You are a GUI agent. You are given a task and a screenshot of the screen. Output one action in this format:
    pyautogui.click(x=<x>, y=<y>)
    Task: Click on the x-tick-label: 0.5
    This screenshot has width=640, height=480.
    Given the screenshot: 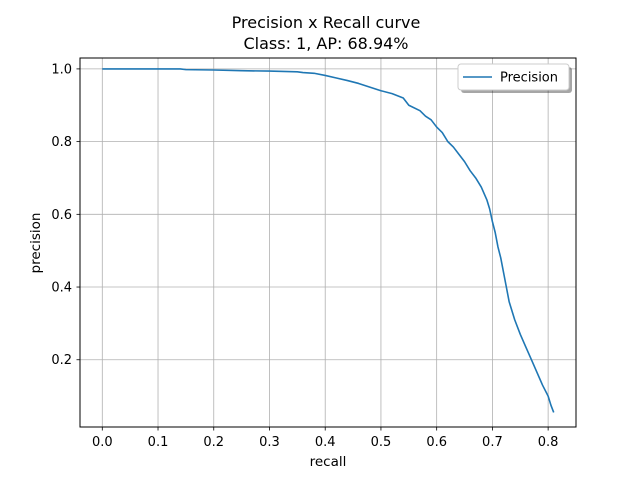 What is the action you would take?
    pyautogui.click(x=381, y=442)
    